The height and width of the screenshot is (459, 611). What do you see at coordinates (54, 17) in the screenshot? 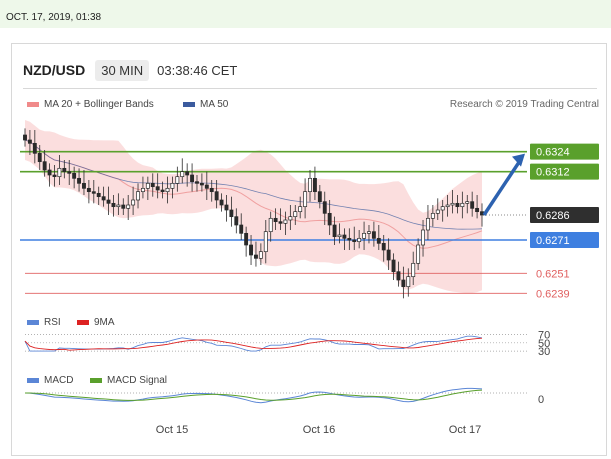
I see `timestamp: OCT. 17, 2019, 01:38` at bounding box center [54, 17].